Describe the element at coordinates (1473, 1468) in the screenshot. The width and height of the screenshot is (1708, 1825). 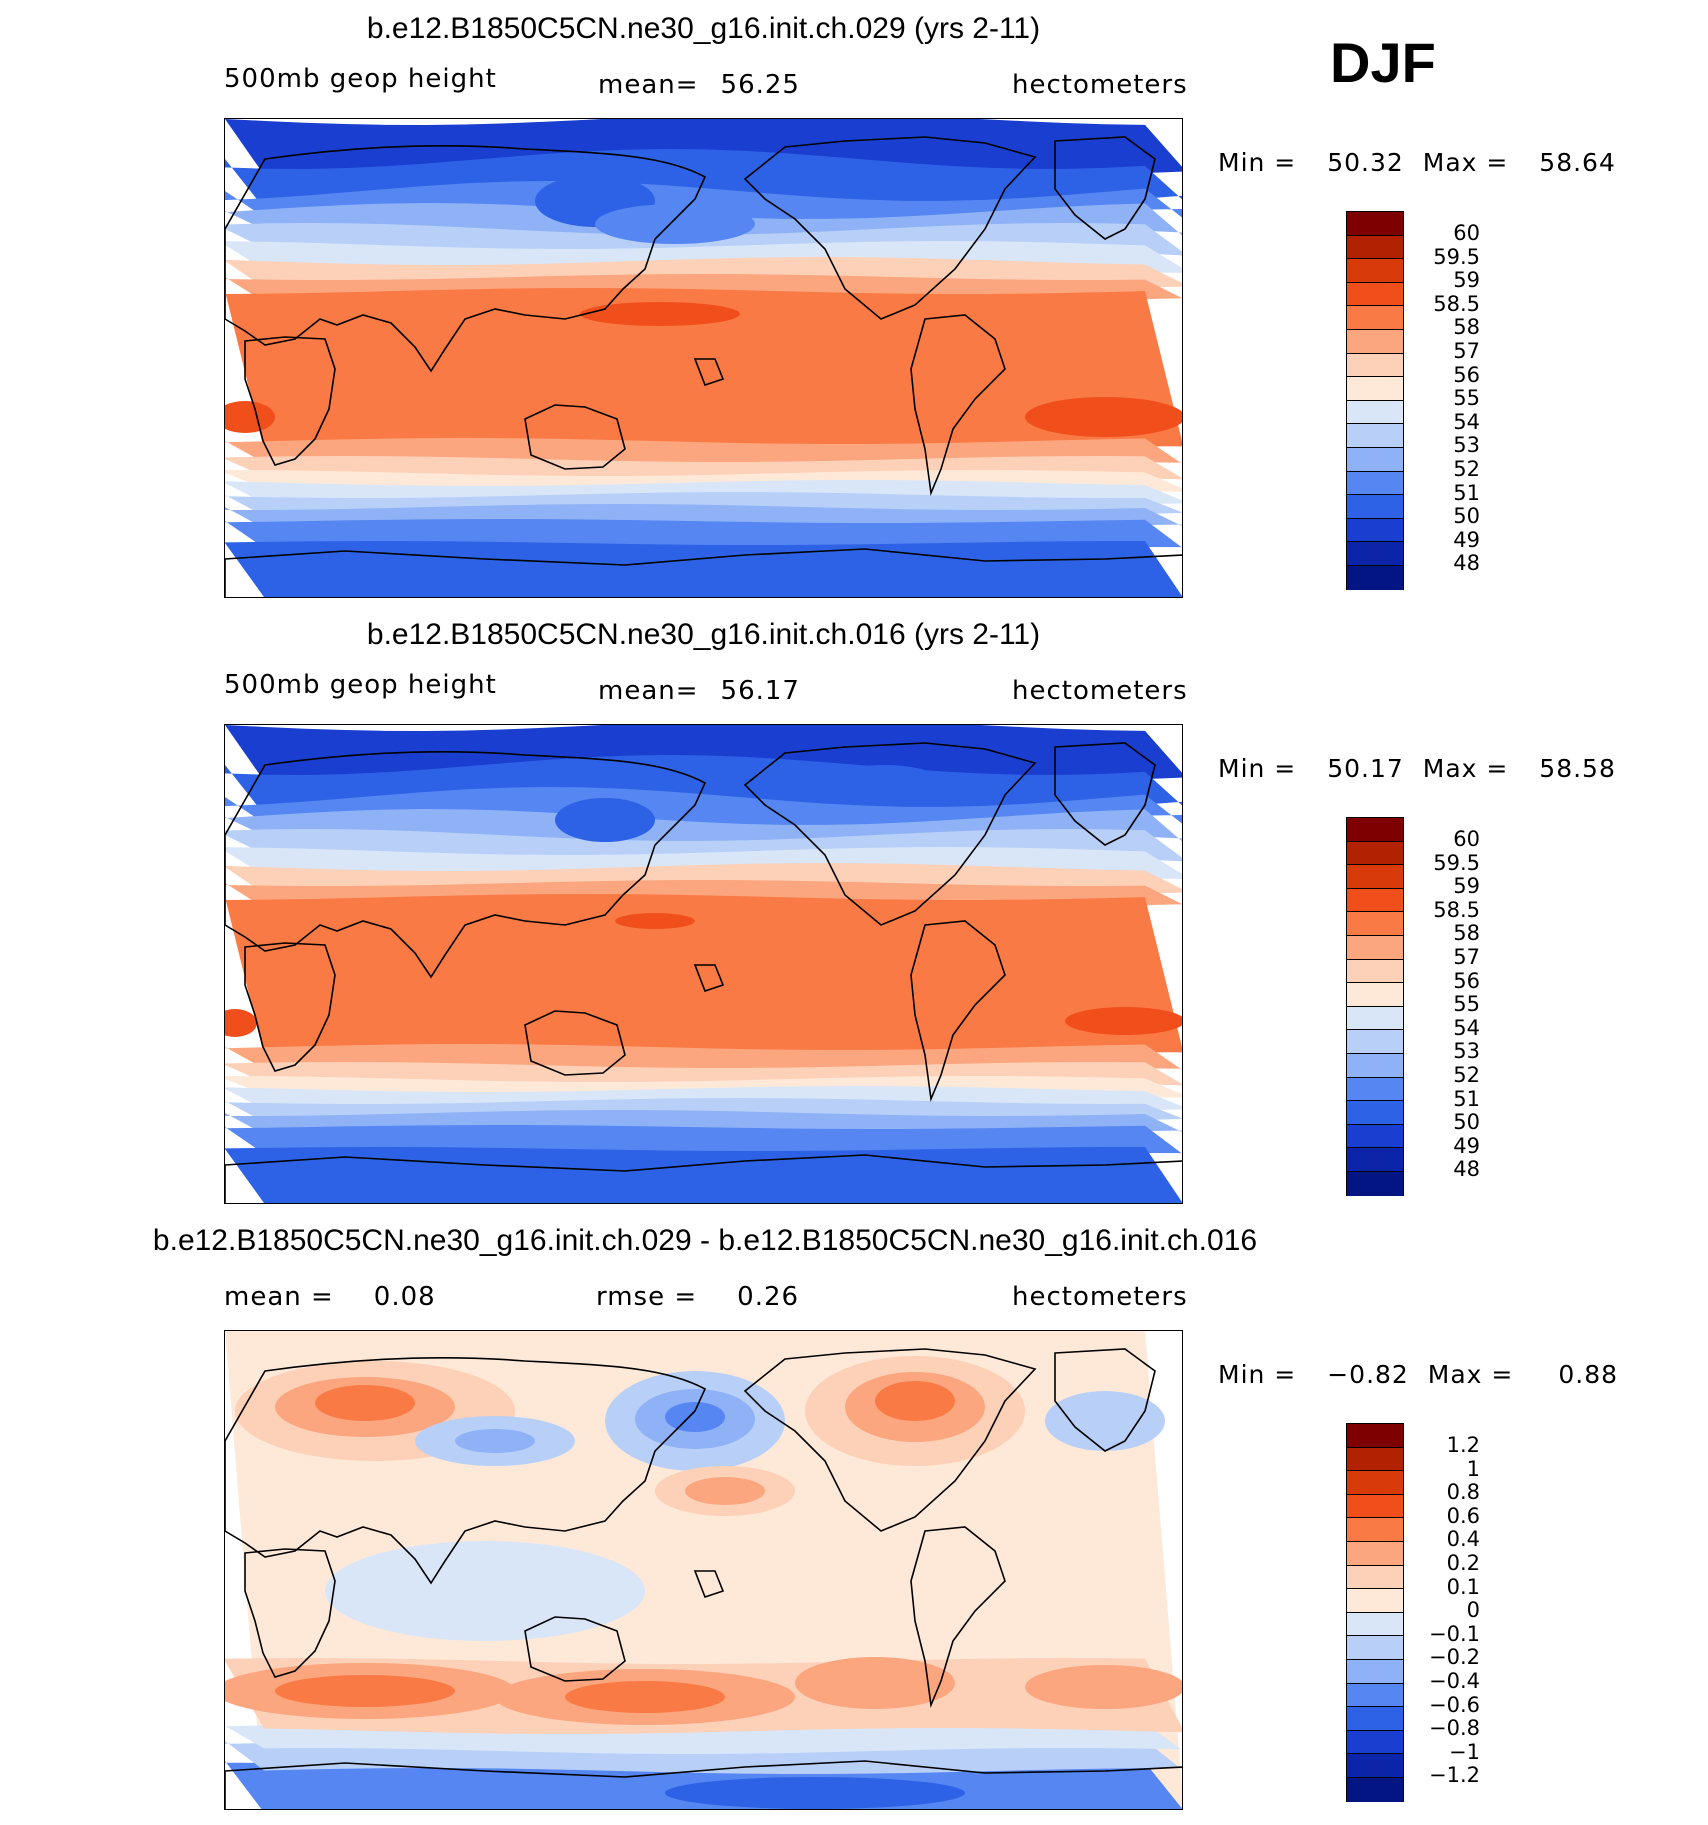
I see `colorbar-label: 1` at that location.